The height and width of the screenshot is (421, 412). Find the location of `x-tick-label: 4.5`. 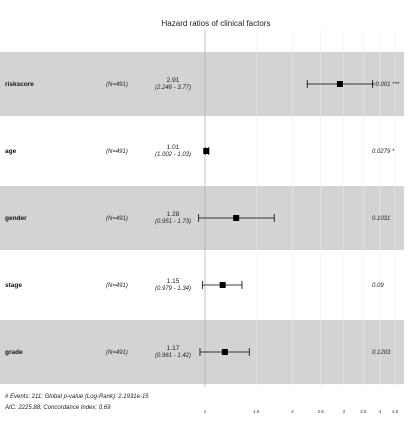

x-tick-label: 4.5 is located at coordinates (395, 411).